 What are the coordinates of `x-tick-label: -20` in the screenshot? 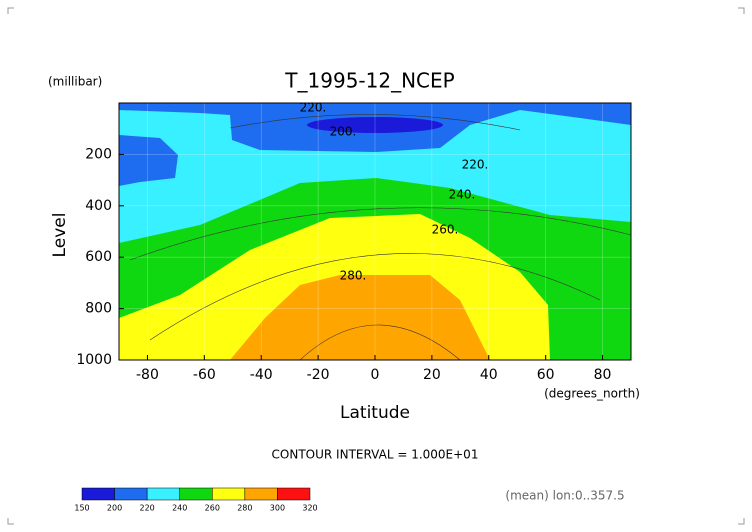 It's located at (318, 375).